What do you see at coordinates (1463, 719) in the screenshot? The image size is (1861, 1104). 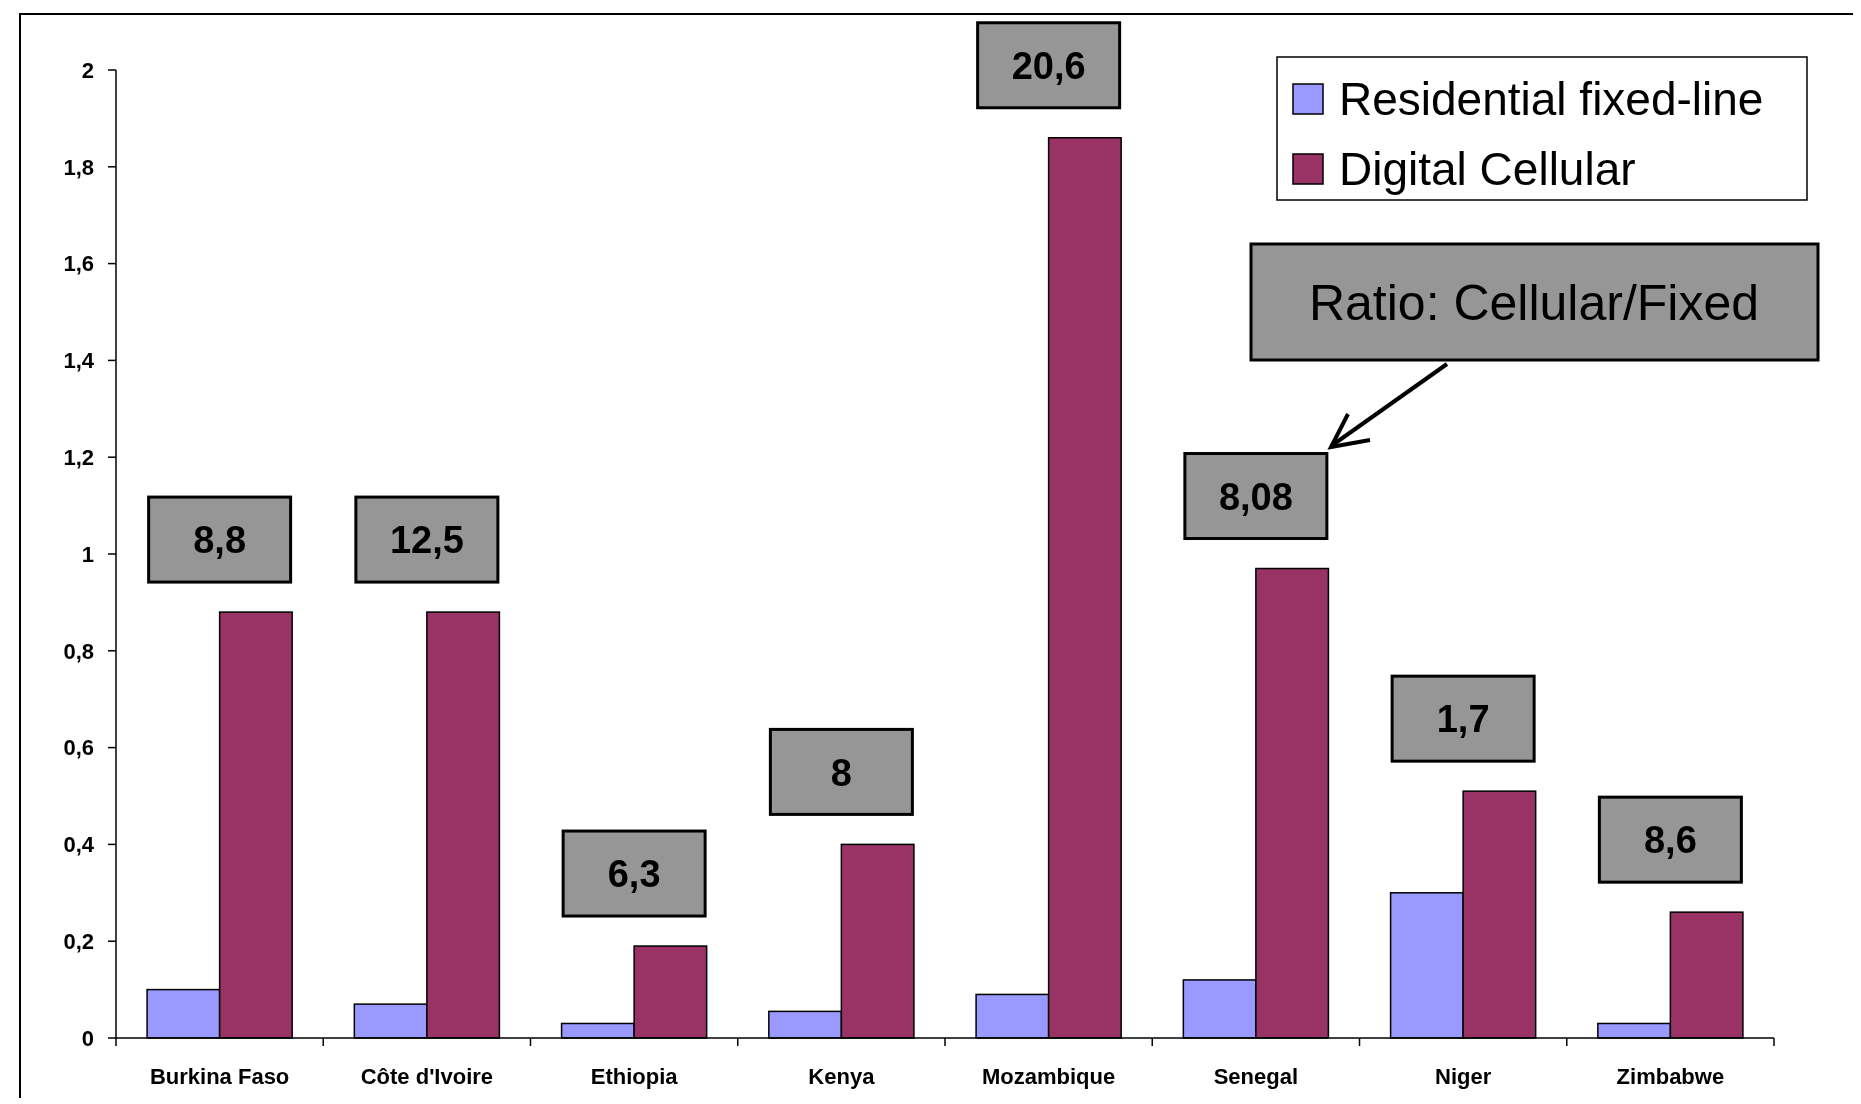 I see `annotation: 1,7` at bounding box center [1463, 719].